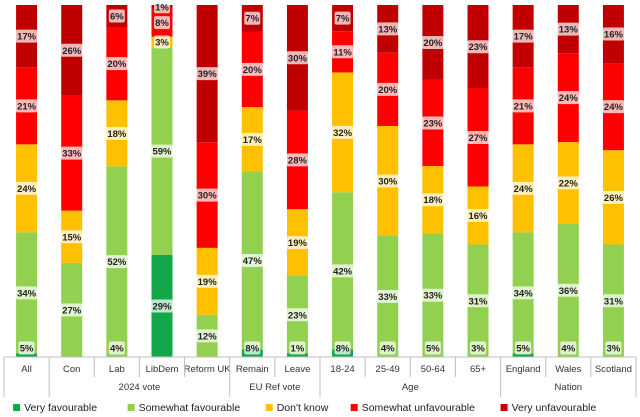 The width and height of the screenshot is (640, 417). Describe the element at coordinates (387, 181) in the screenshot. I see `label-25-49-don-t-know: 30%` at that location.